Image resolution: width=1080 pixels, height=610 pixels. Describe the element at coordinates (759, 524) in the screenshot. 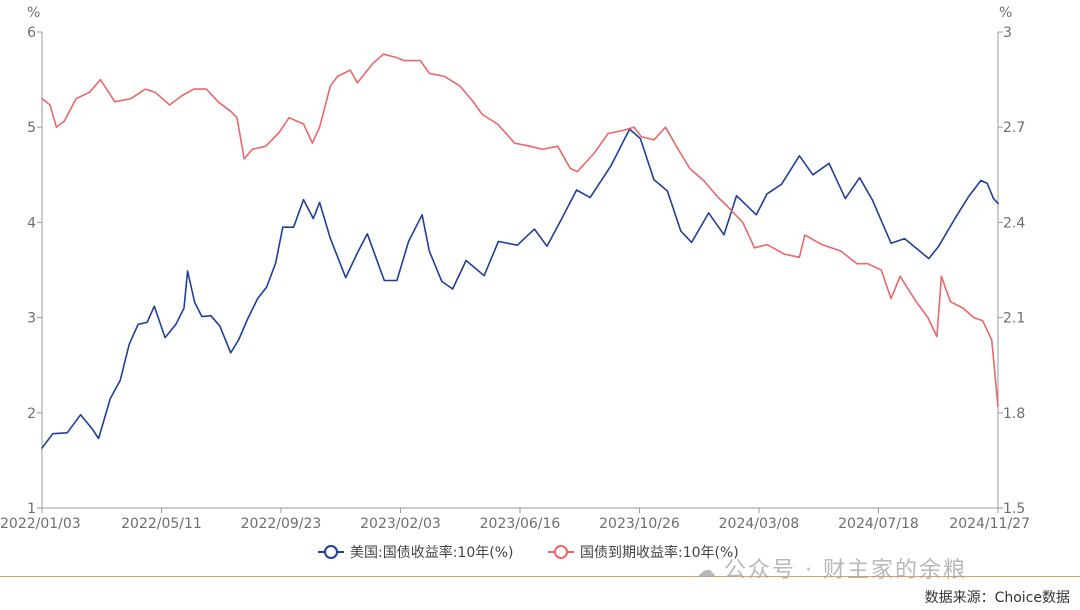

I see `x-tick-label: 2024/03/08` at that location.